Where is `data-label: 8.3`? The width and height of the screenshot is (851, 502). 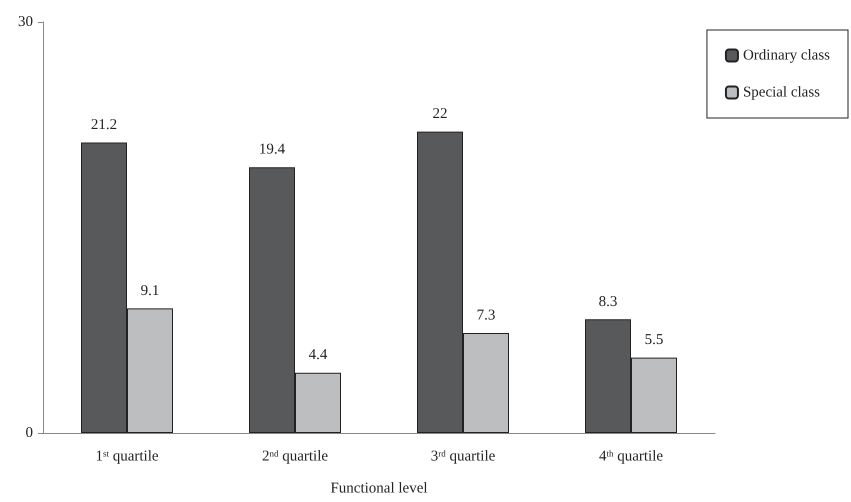
data-label: 8.3 is located at coordinates (608, 302).